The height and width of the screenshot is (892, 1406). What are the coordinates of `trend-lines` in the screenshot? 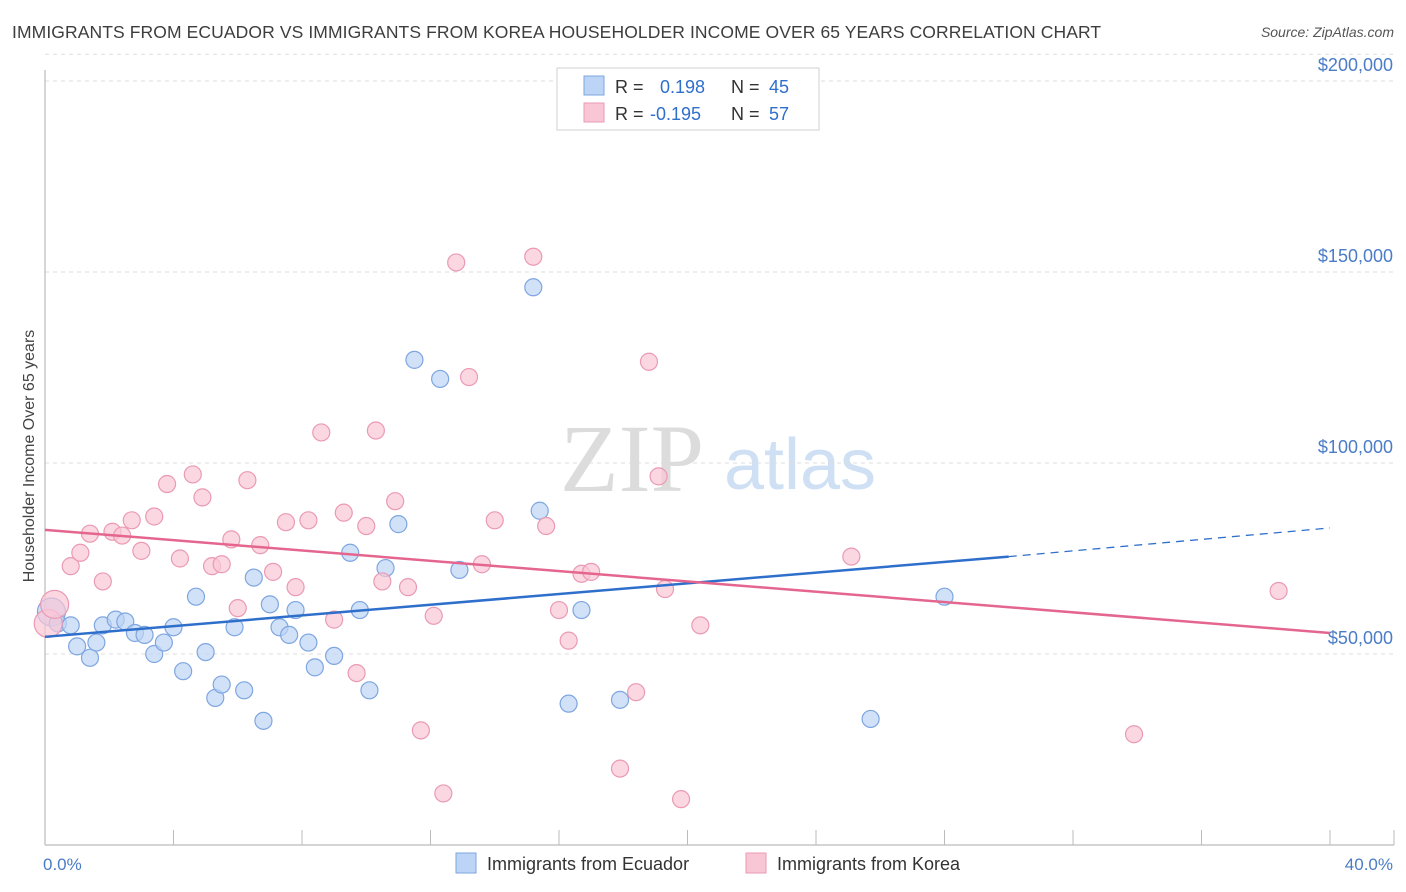 It's located at (687, 583).